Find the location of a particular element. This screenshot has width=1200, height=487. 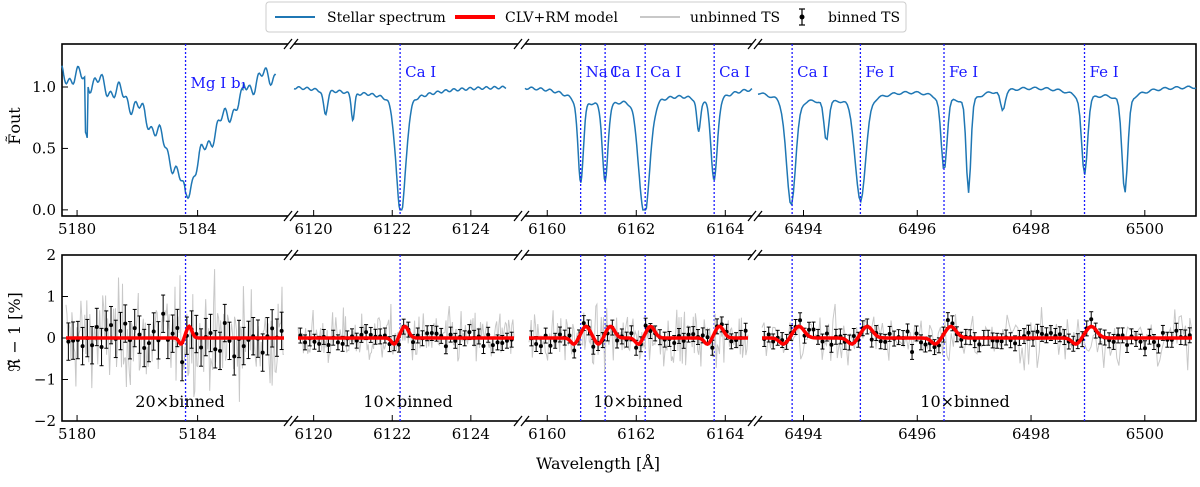

top-y-tick-label: 0.5 is located at coordinates (44, 148).